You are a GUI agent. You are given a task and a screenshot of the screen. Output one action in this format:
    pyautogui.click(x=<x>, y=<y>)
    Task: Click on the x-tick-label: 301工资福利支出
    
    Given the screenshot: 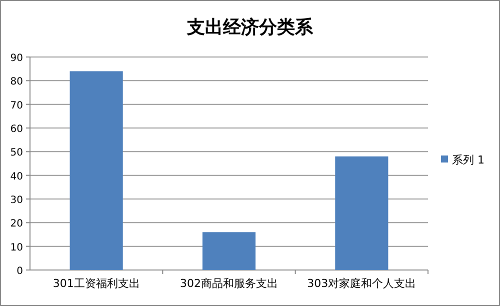 What is the action you would take?
    pyautogui.click(x=96, y=283)
    